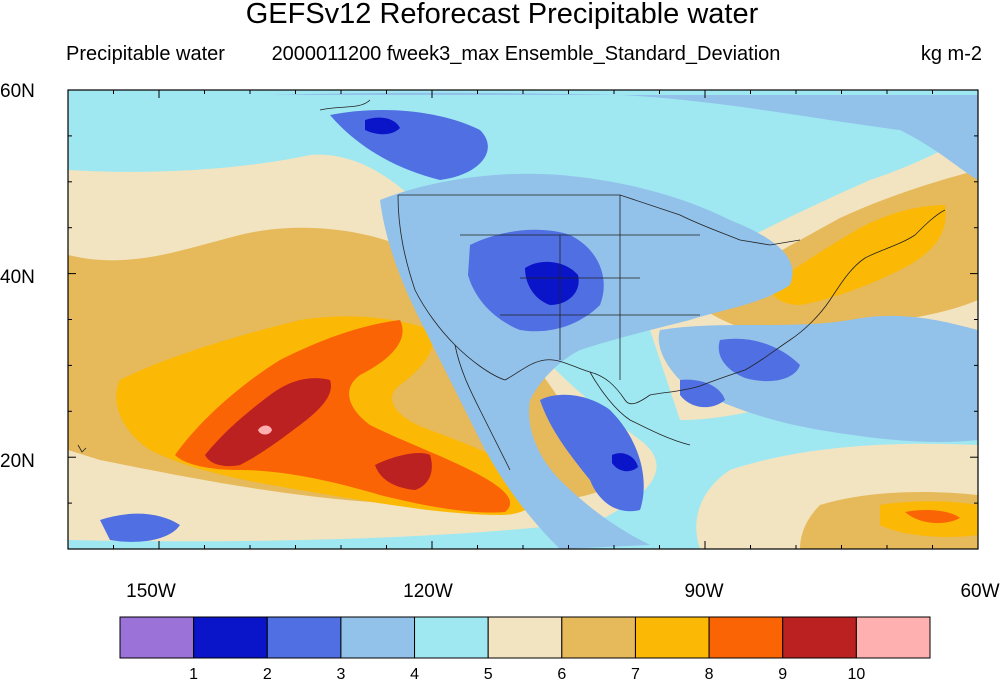 Image resolution: width=1004 pixels, height=684 pixels. What do you see at coordinates (502, 15) in the screenshot?
I see `plot-title: GEFSv12 Reforecast Precipitable water` at bounding box center [502, 15].